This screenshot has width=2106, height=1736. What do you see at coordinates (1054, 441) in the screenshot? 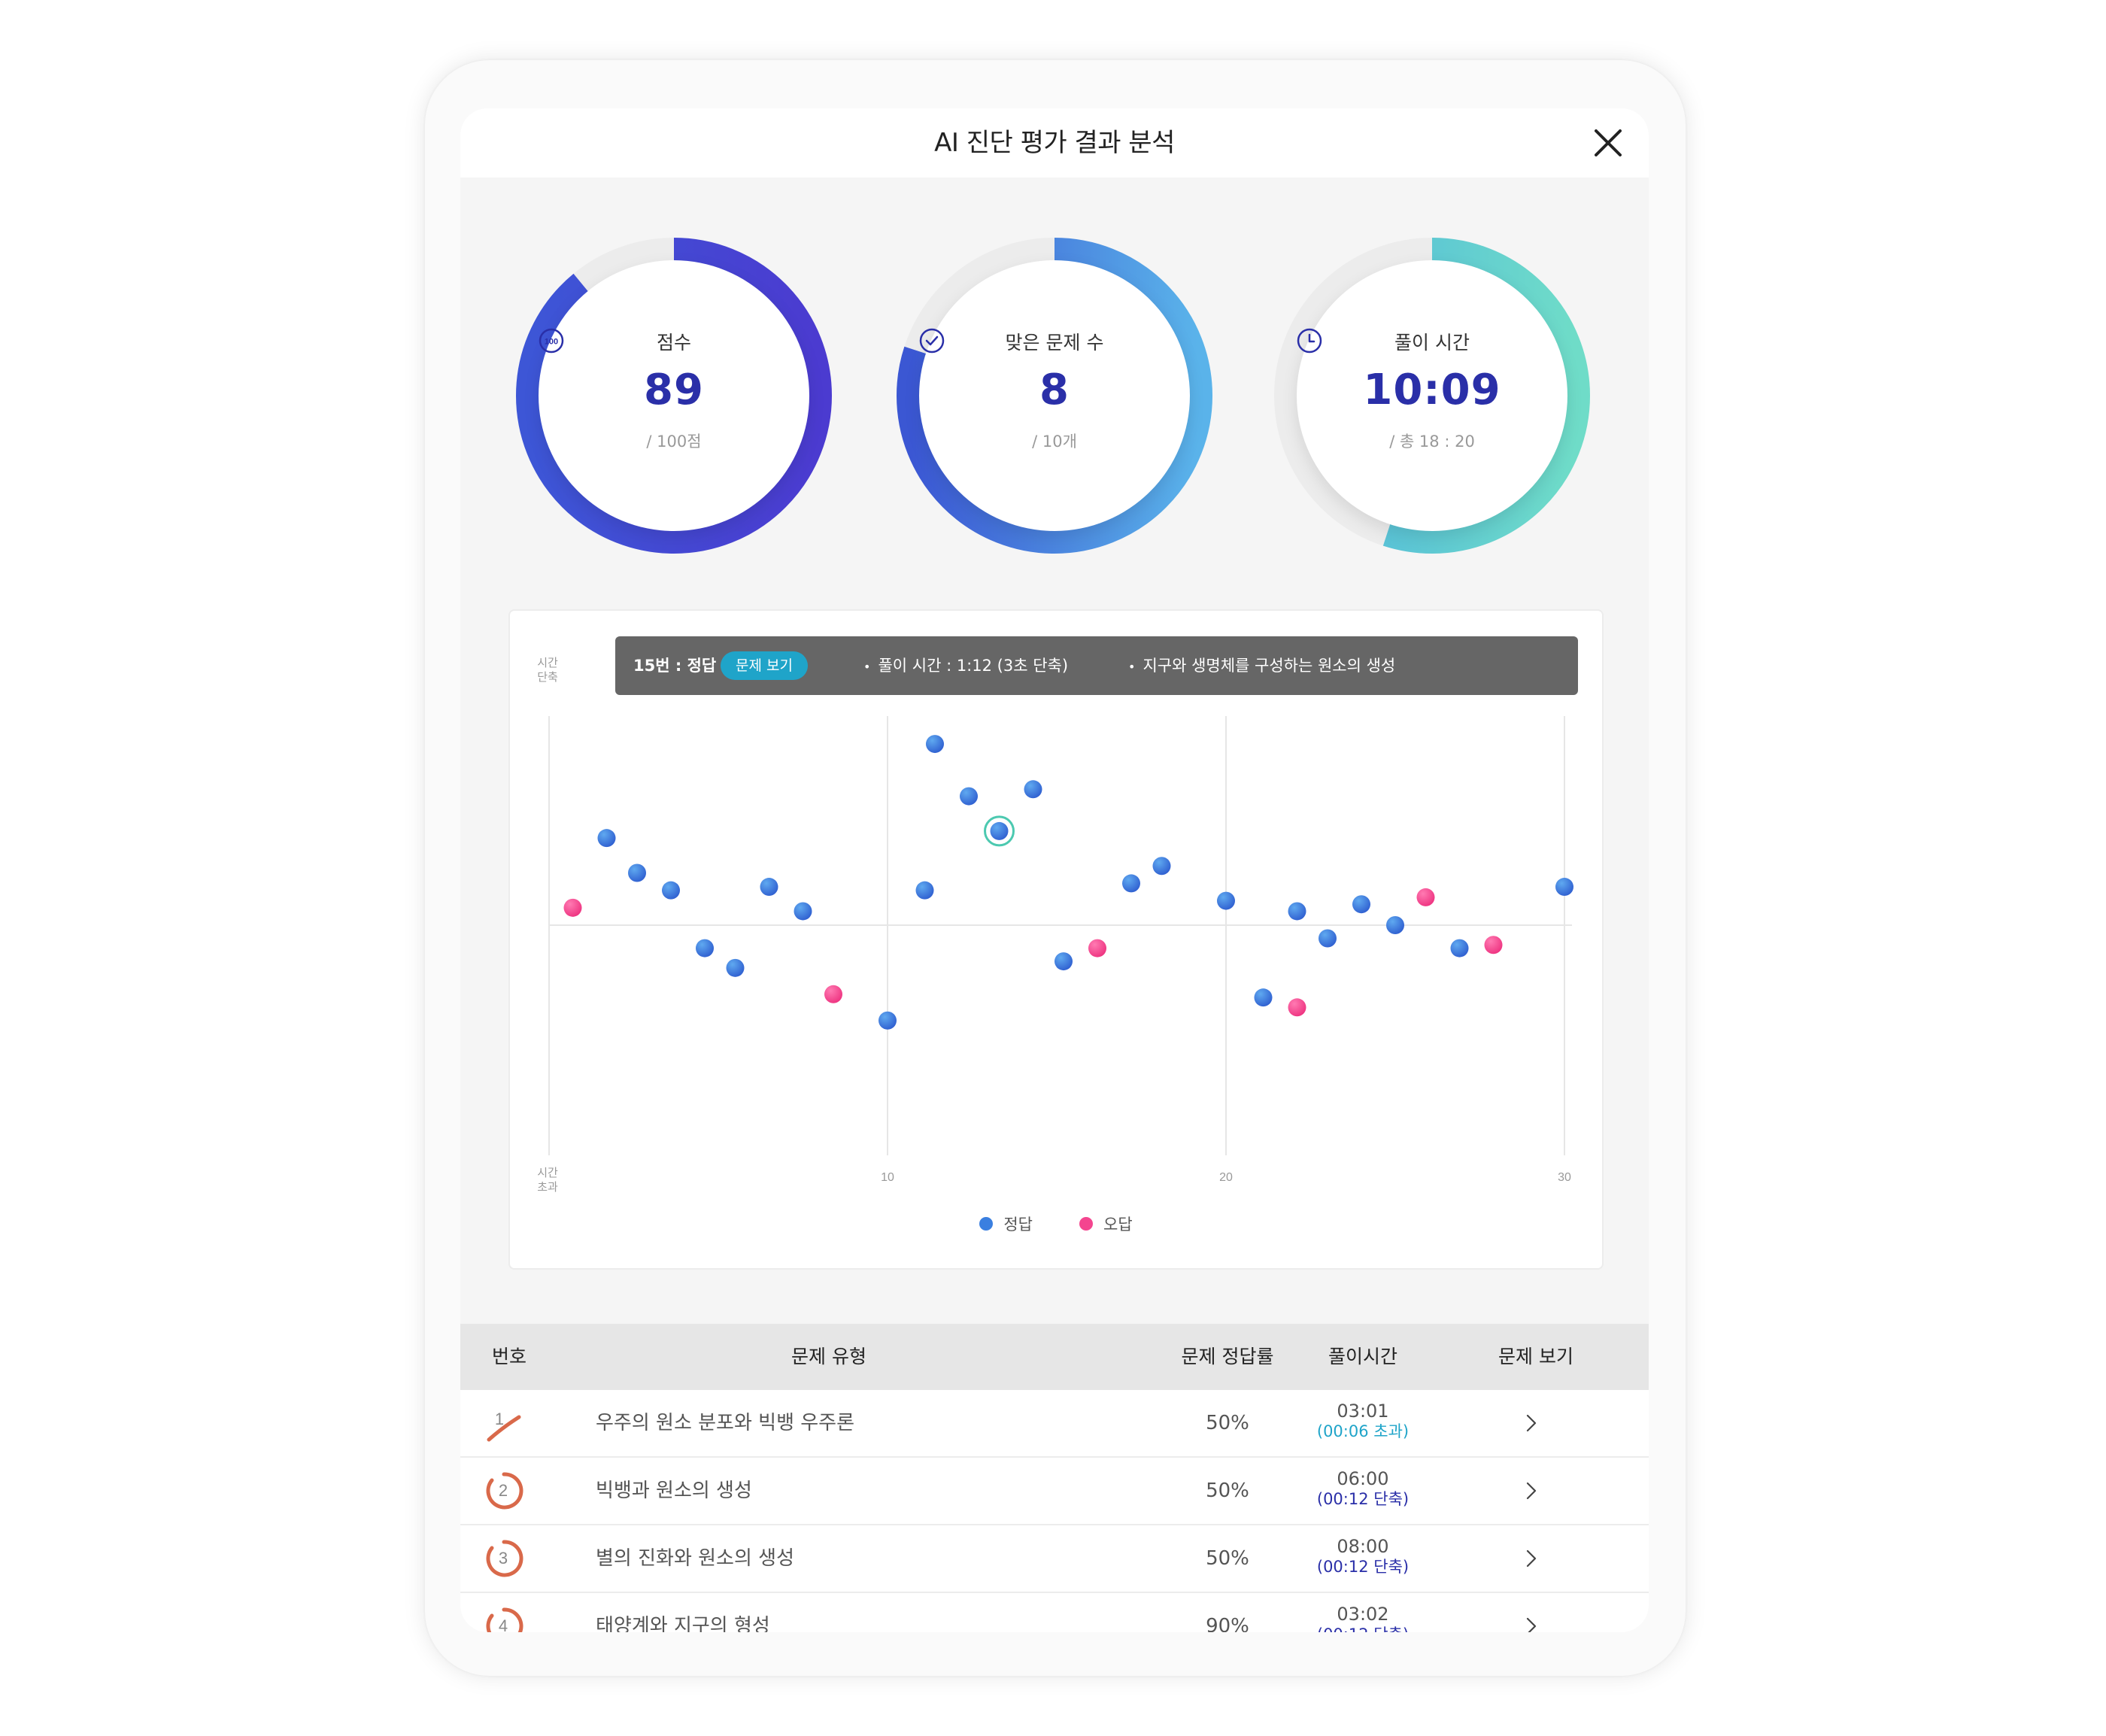
I see `correct-total: / 10개` at bounding box center [1054, 441].